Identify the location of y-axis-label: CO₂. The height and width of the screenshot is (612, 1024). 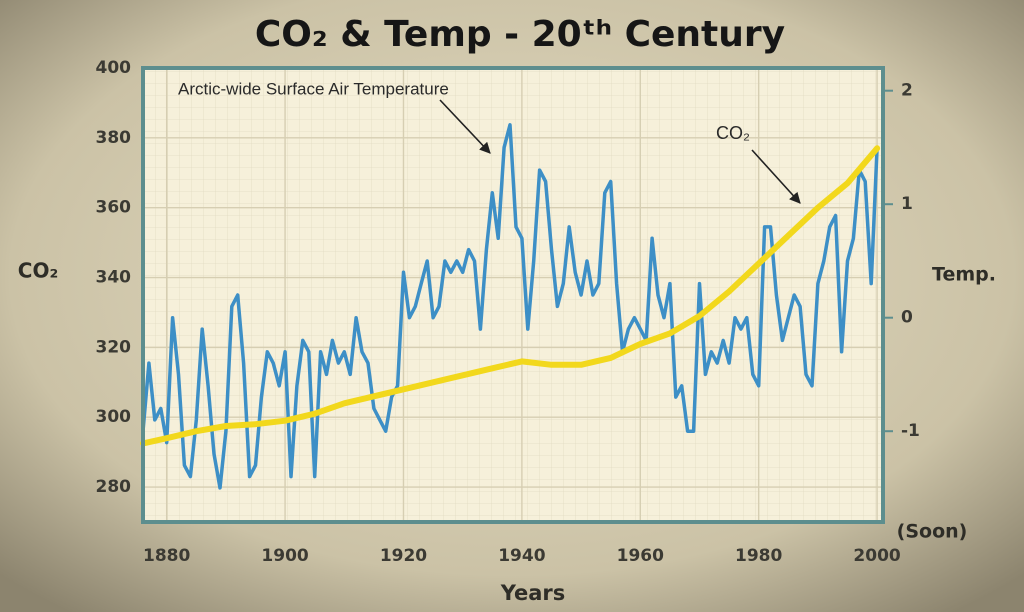
(38, 271).